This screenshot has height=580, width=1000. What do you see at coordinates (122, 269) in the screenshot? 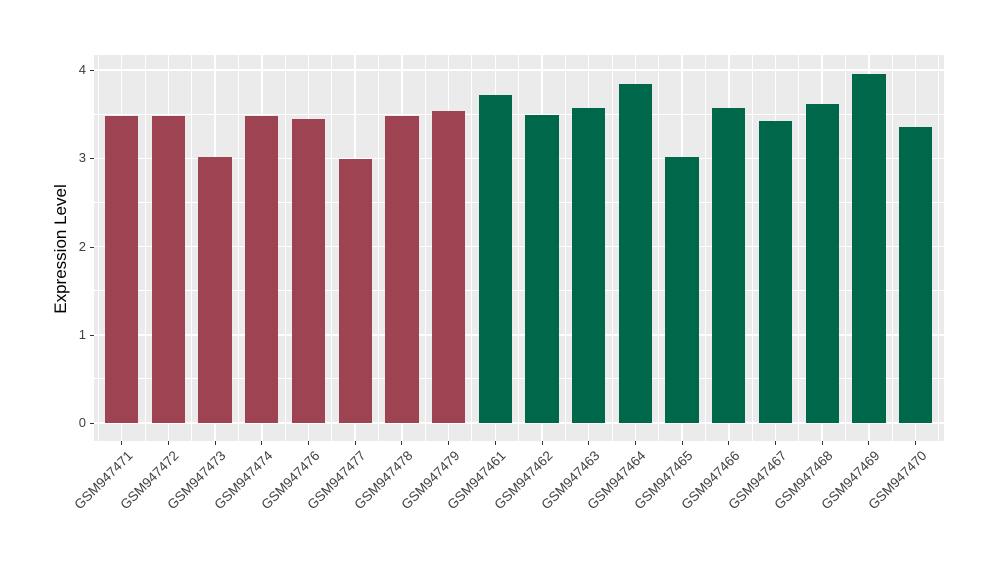
I see `bar-GSM947471` at bounding box center [122, 269].